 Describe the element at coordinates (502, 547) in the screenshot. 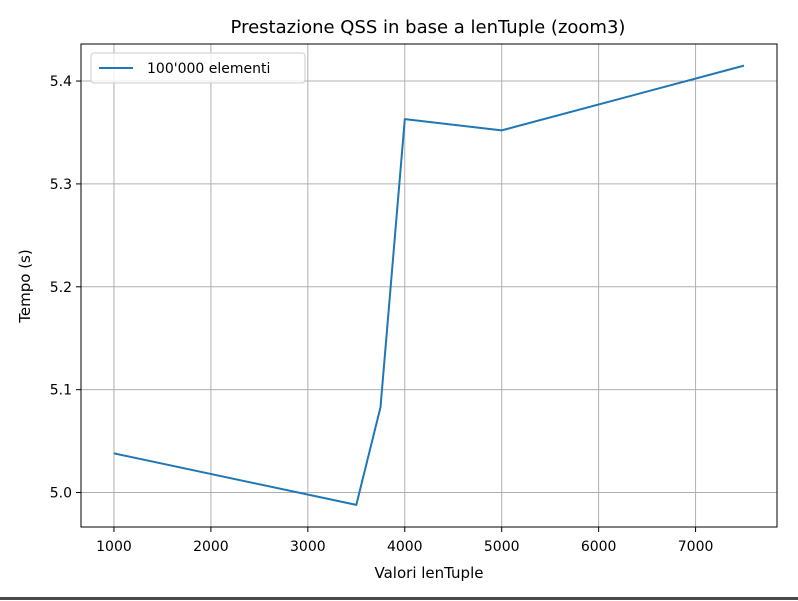

I see `x-tick-label: 5000` at that location.